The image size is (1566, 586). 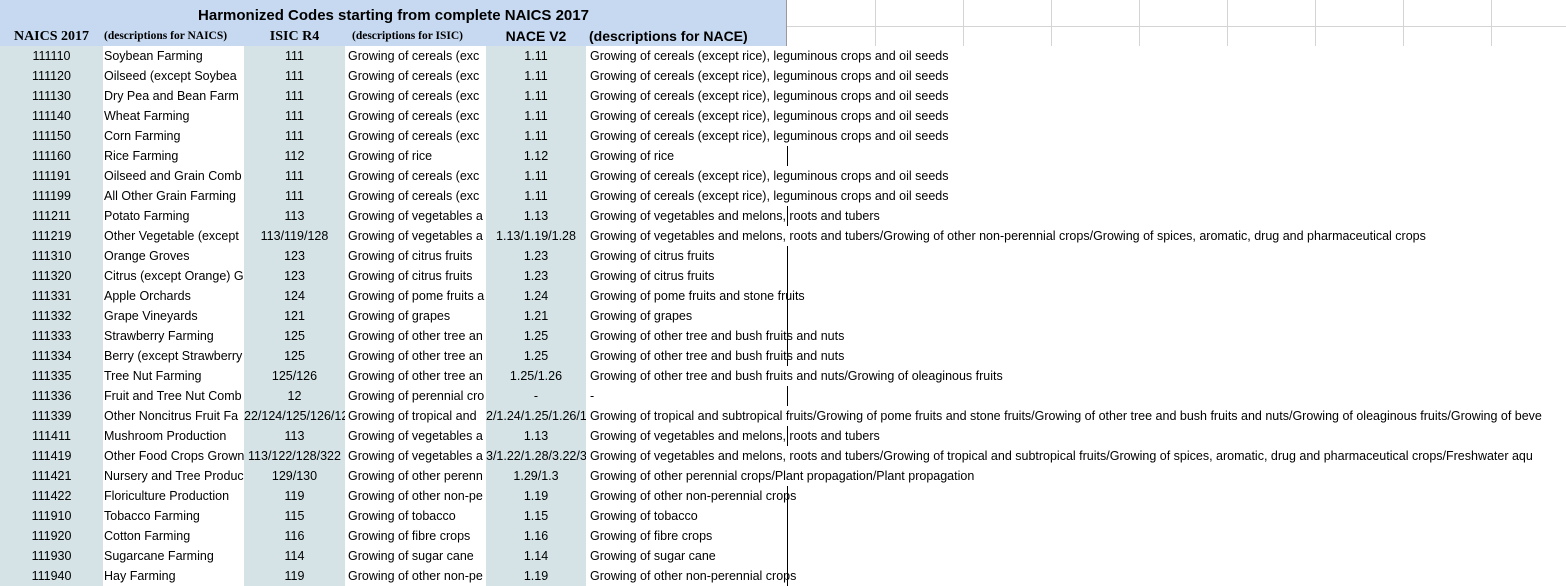 What do you see at coordinates (142, 136) in the screenshot?
I see `naics-description-cell: Corn Farming` at bounding box center [142, 136].